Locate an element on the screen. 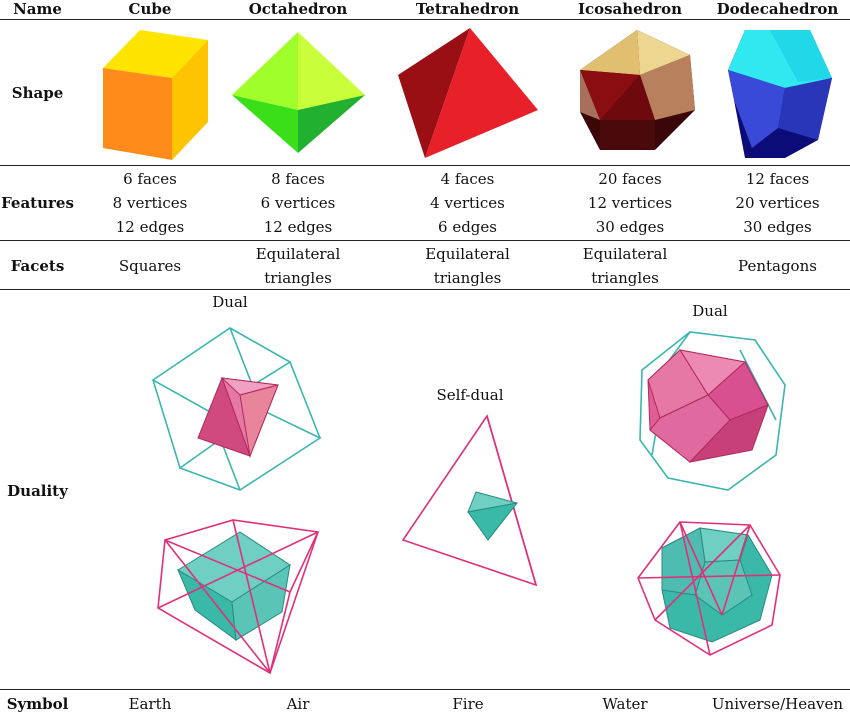  facets-tetrahedron: Equilateral triangles is located at coordinates (467, 266).